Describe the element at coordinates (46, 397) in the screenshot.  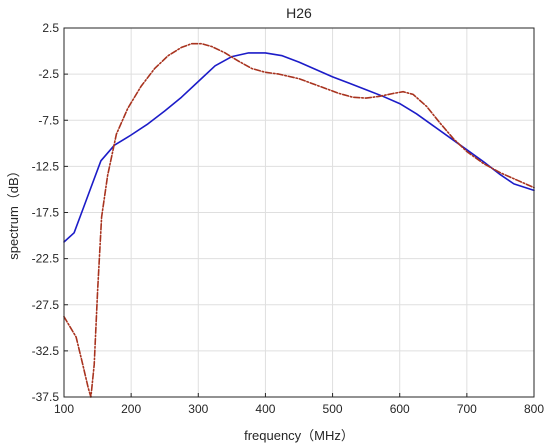
I see `y-tick-label: -37.5` at that location.